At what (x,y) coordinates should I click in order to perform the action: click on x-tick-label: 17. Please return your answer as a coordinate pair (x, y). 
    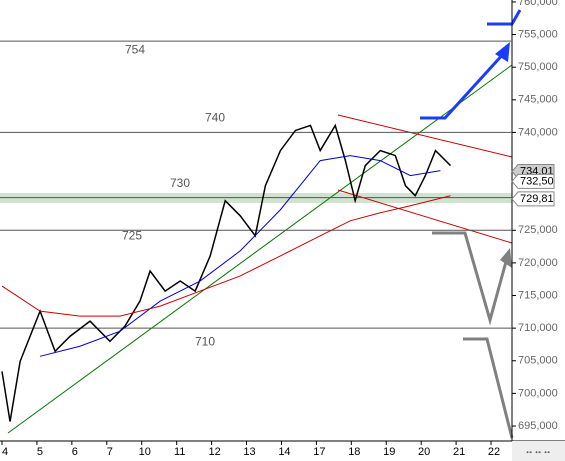
    Looking at the image, I should click on (319, 452).